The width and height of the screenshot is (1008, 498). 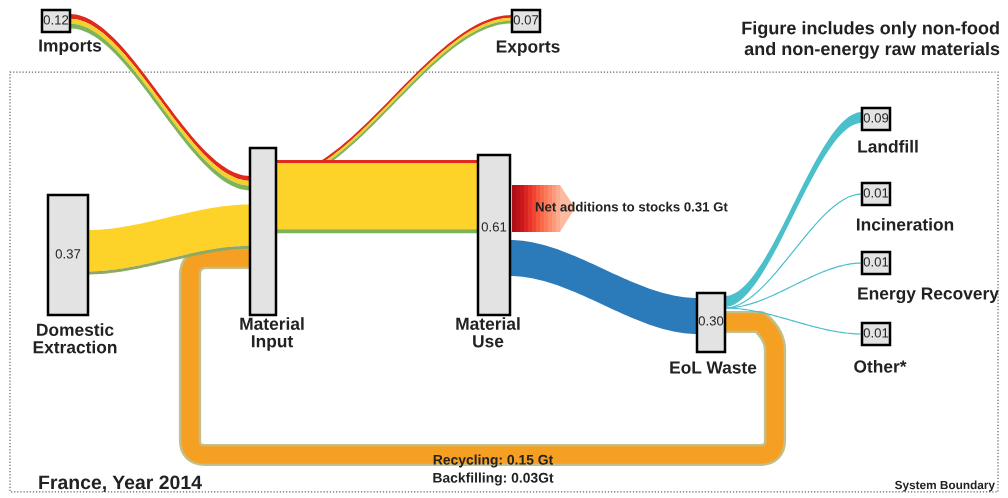 What do you see at coordinates (272, 334) in the screenshot?
I see `category-label: Material Input` at bounding box center [272, 334].